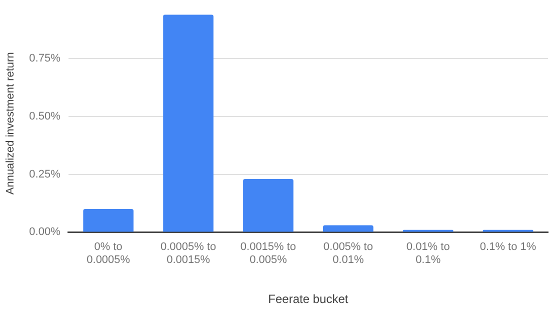 The image size is (550, 319). What do you see at coordinates (45, 232) in the screenshot?
I see `y-tick-label: 0.00%` at bounding box center [45, 232].